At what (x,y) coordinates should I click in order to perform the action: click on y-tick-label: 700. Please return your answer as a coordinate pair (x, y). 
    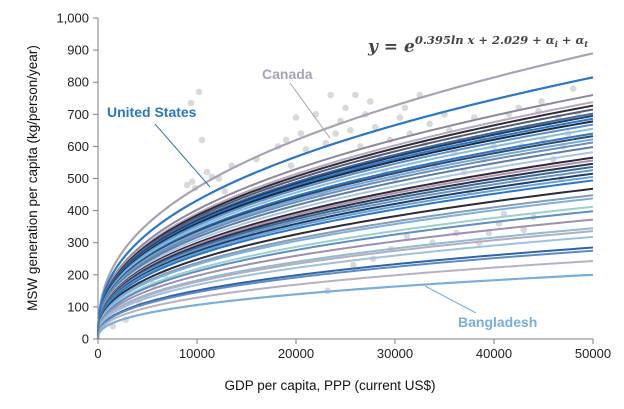
    Looking at the image, I should click on (78, 114).